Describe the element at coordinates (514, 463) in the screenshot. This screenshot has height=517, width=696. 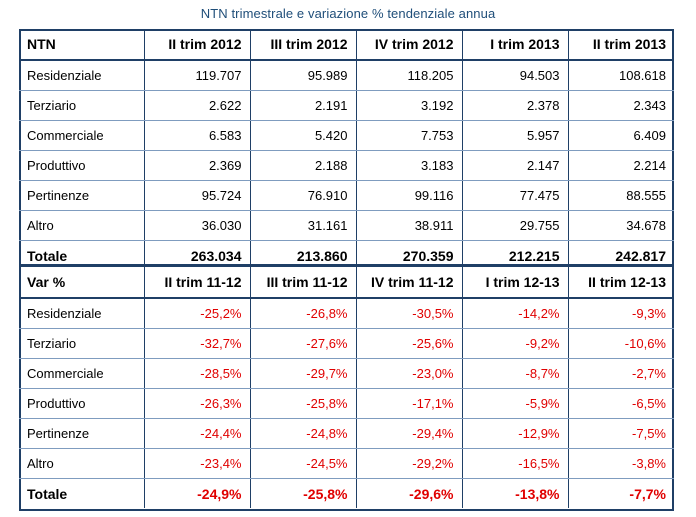
I see `value-cell: -16,5%` at that location.